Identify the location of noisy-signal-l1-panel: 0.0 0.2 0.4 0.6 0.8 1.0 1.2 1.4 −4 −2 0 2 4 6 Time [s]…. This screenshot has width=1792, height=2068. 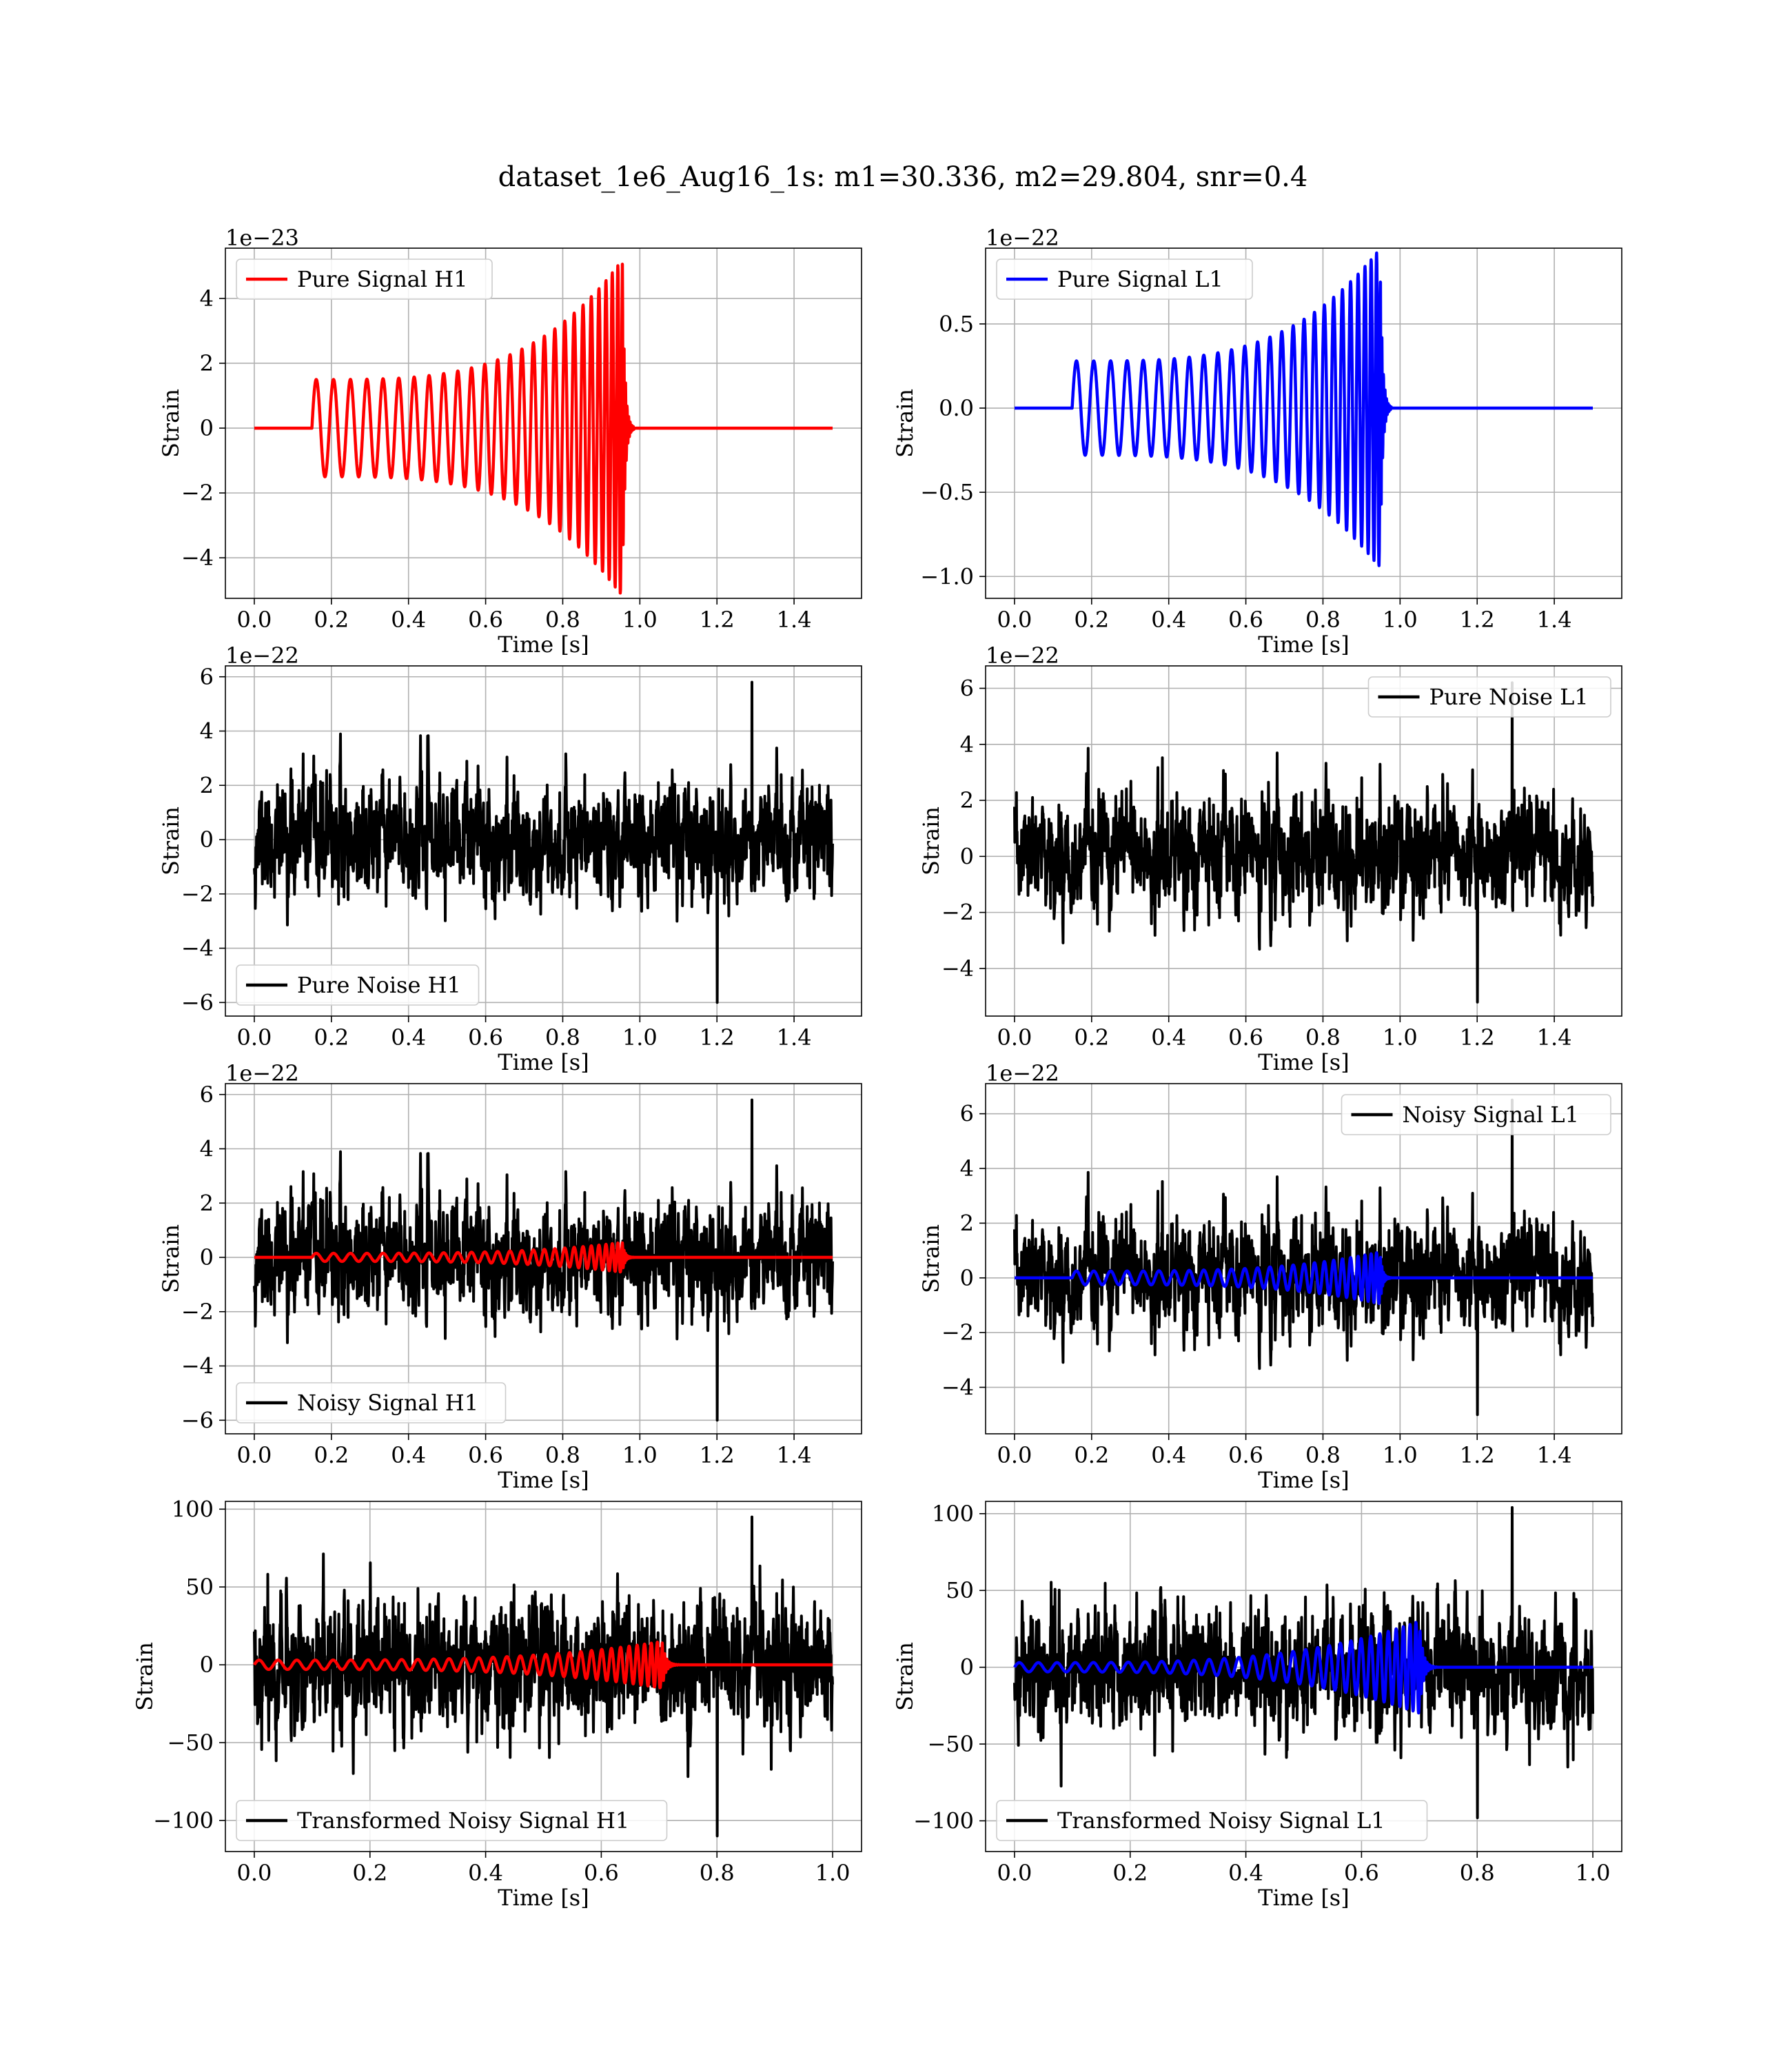
(1270, 1276).